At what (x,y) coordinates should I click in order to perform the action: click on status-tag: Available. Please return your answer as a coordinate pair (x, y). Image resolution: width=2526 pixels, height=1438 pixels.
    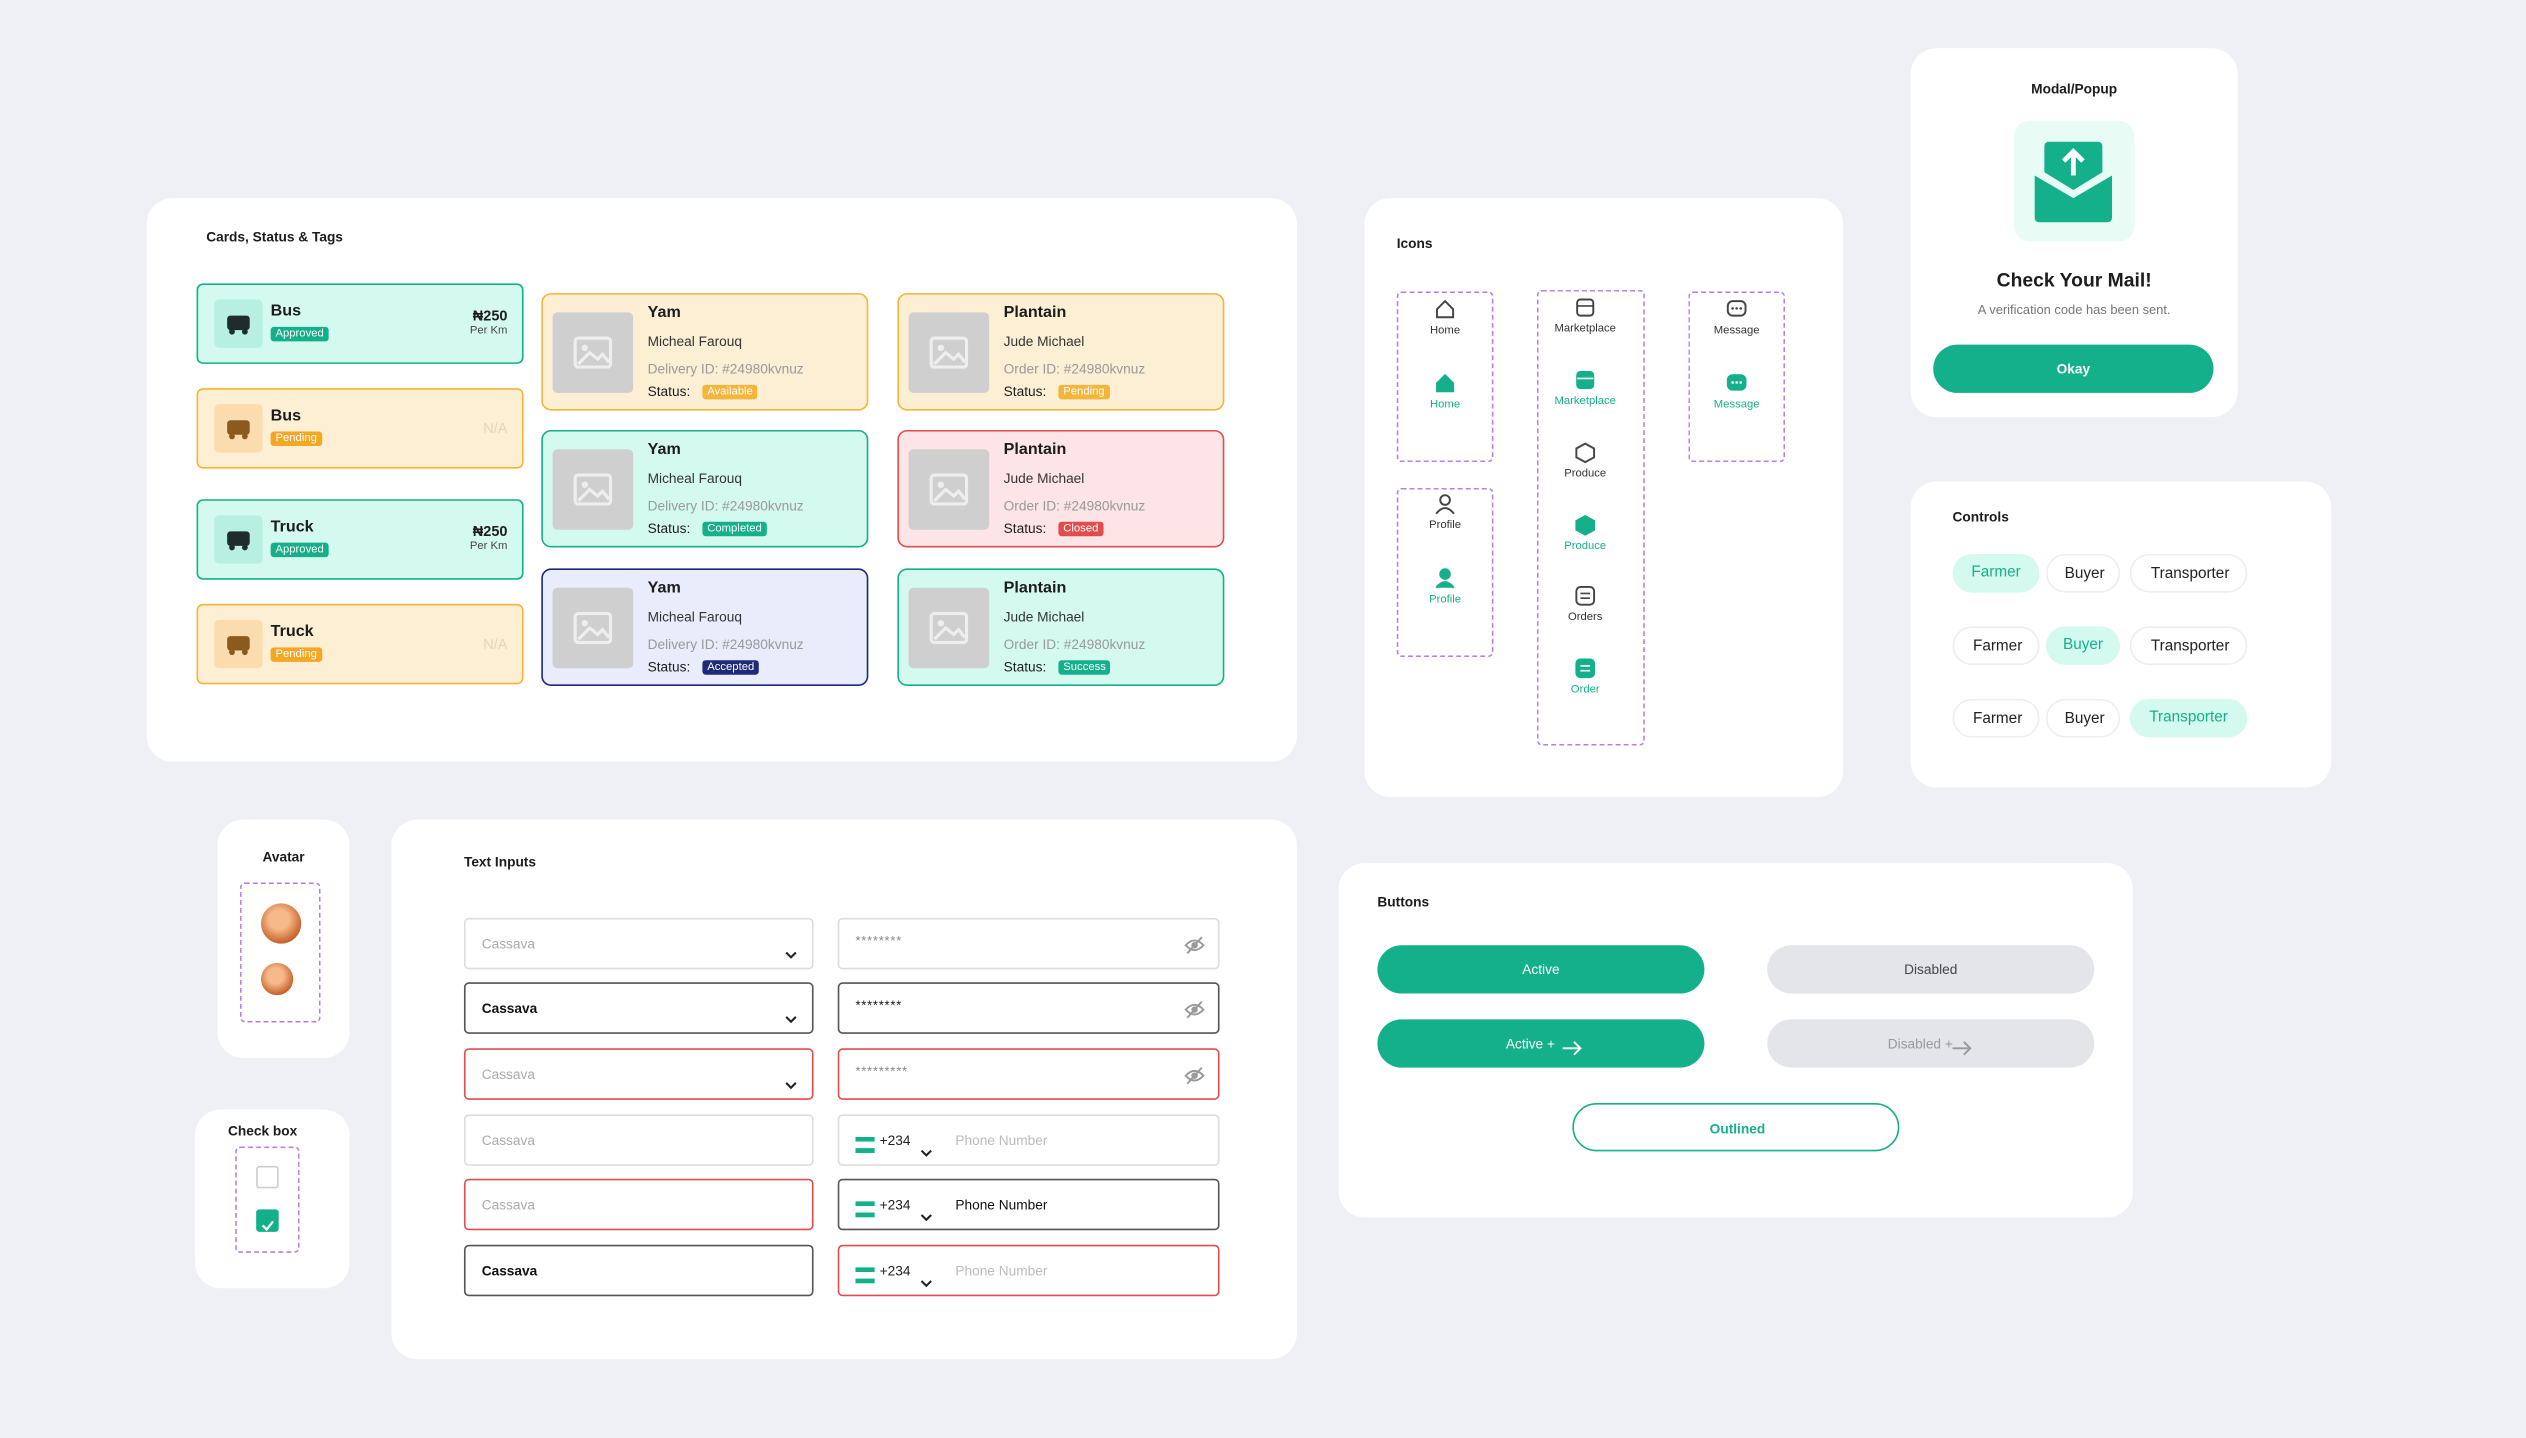
    Looking at the image, I should click on (730, 392).